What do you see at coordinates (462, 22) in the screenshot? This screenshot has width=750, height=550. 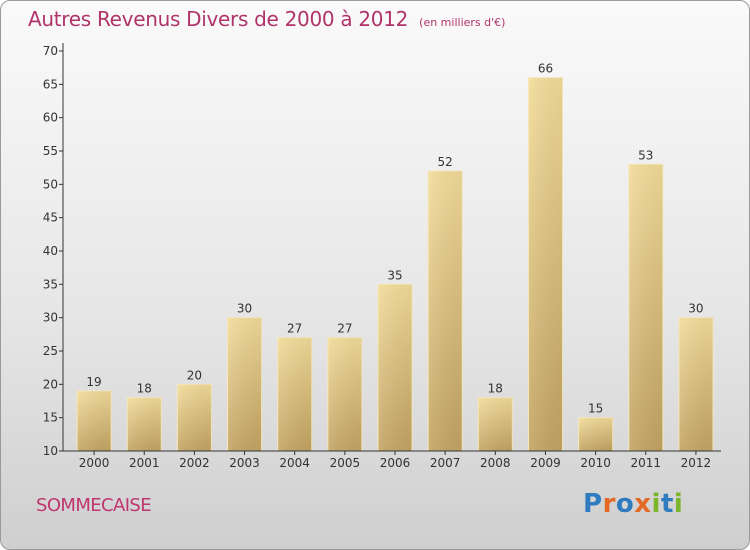 I see `chart-title-unit: (en milliers d'€)` at bounding box center [462, 22].